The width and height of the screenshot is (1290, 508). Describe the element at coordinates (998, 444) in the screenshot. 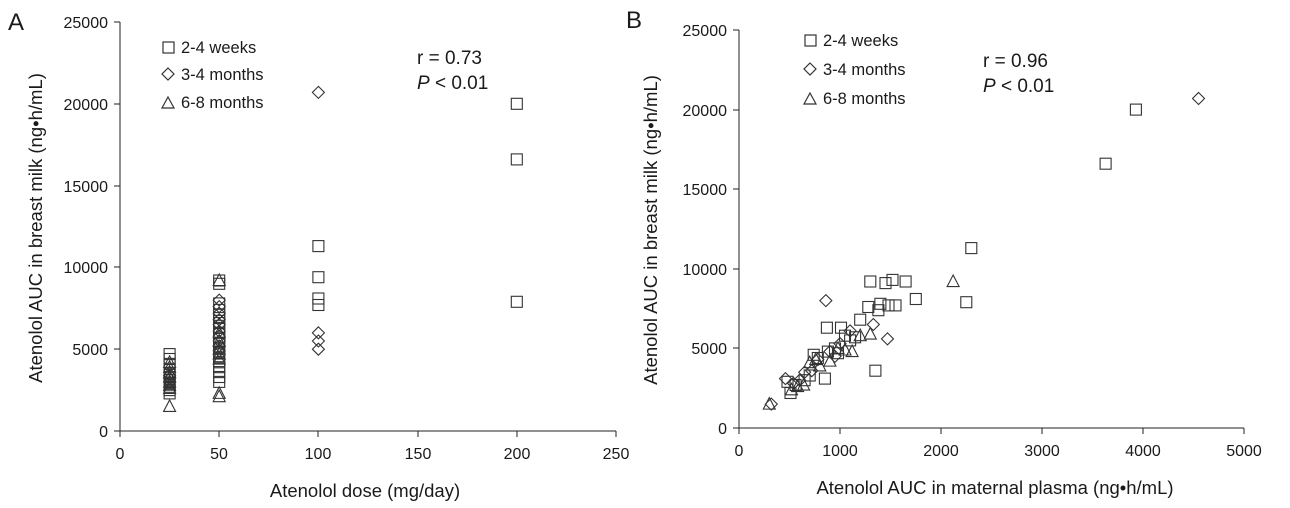

I see `panel-b-x-ticks: 0 1000 2000 3000 4000 5000` at that location.